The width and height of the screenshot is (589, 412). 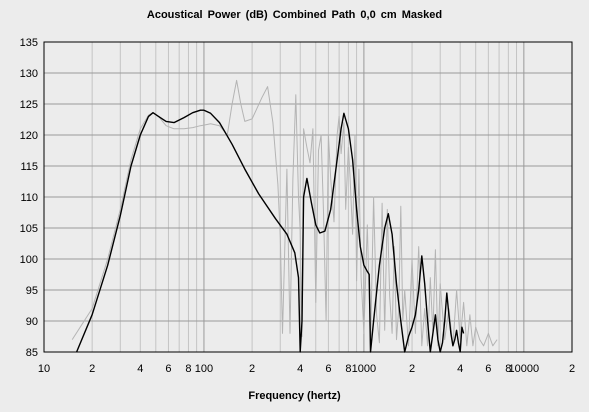 What do you see at coordinates (29, 260) in the screenshot?
I see `y-tick-label: 100` at bounding box center [29, 260].